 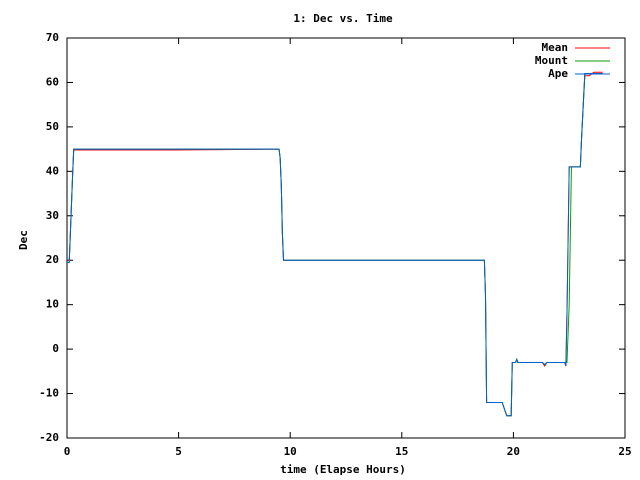 What do you see at coordinates (178, 451) in the screenshot?
I see `x-tick-label: 5` at bounding box center [178, 451].